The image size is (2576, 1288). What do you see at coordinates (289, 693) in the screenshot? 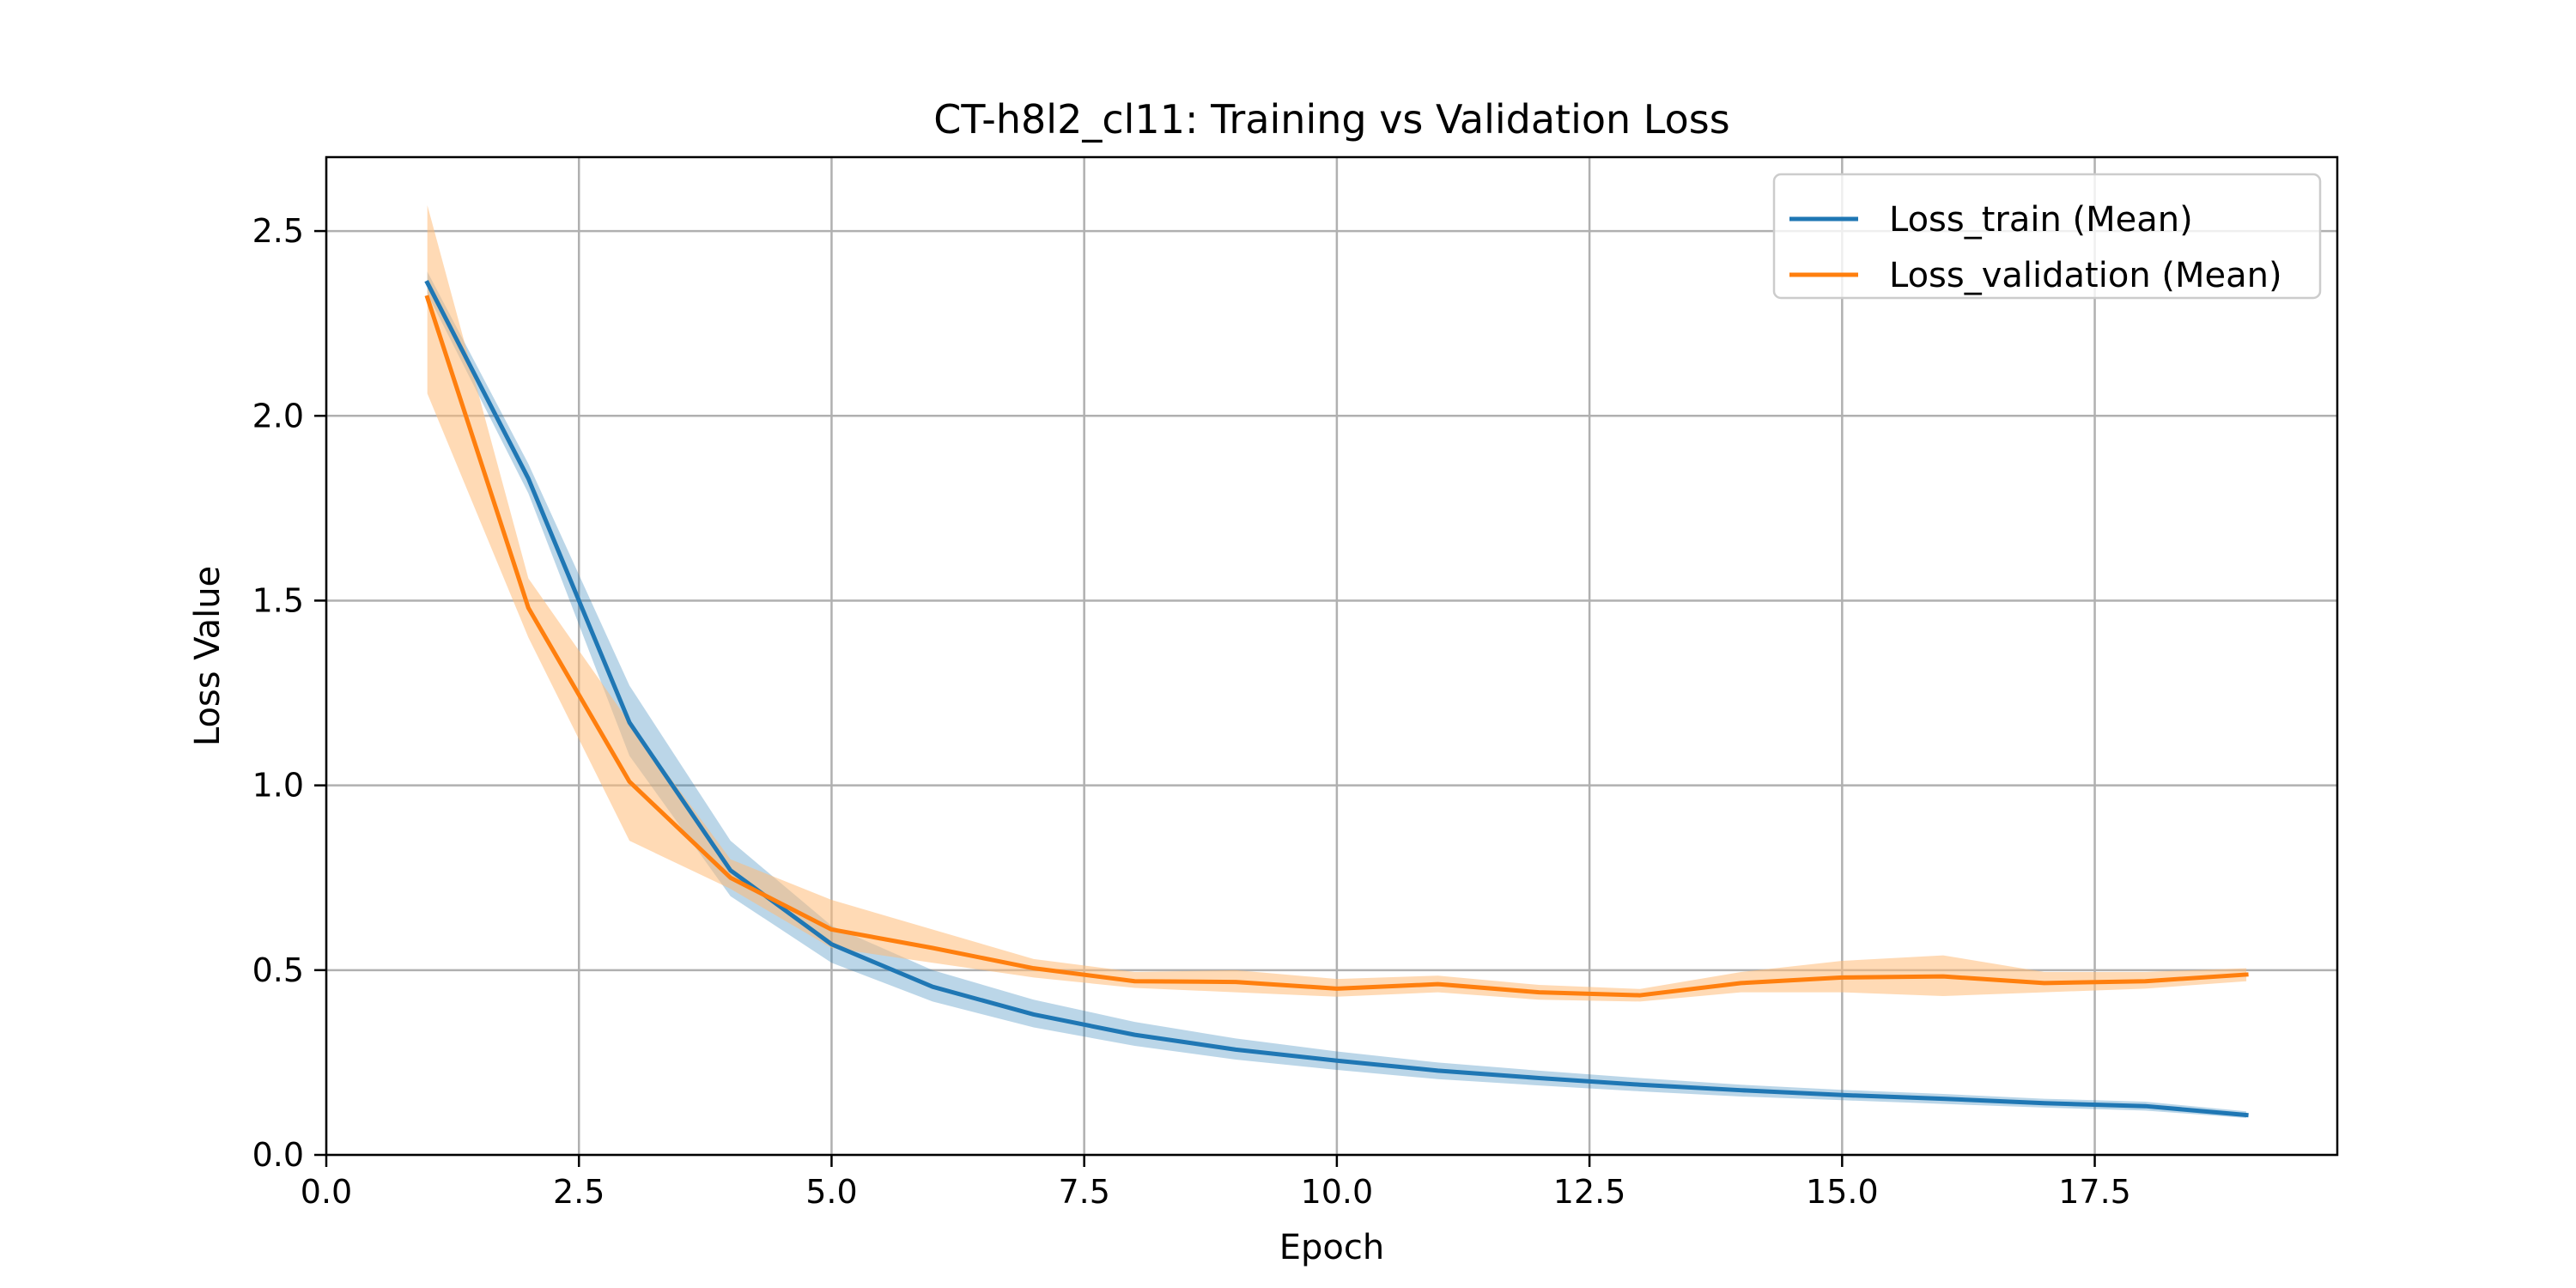
I see `y-axis-ticks: 0.0 0.5 1.0 1.5 2.0 2.5` at bounding box center [289, 693].